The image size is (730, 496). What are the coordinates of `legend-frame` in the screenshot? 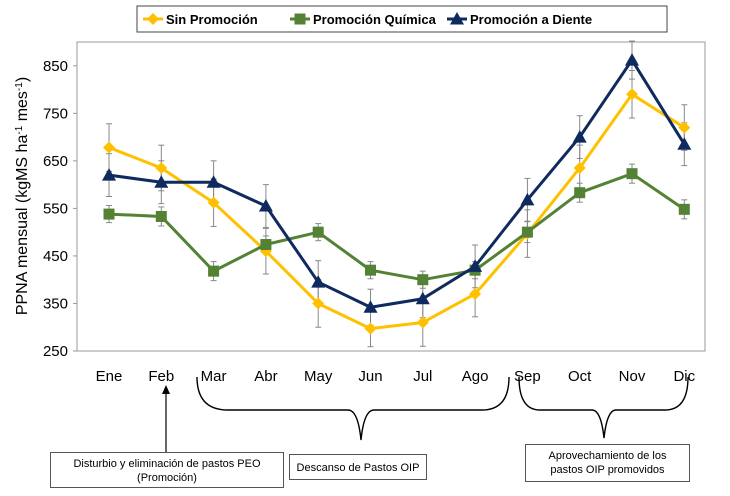 It's located at (402, 19).